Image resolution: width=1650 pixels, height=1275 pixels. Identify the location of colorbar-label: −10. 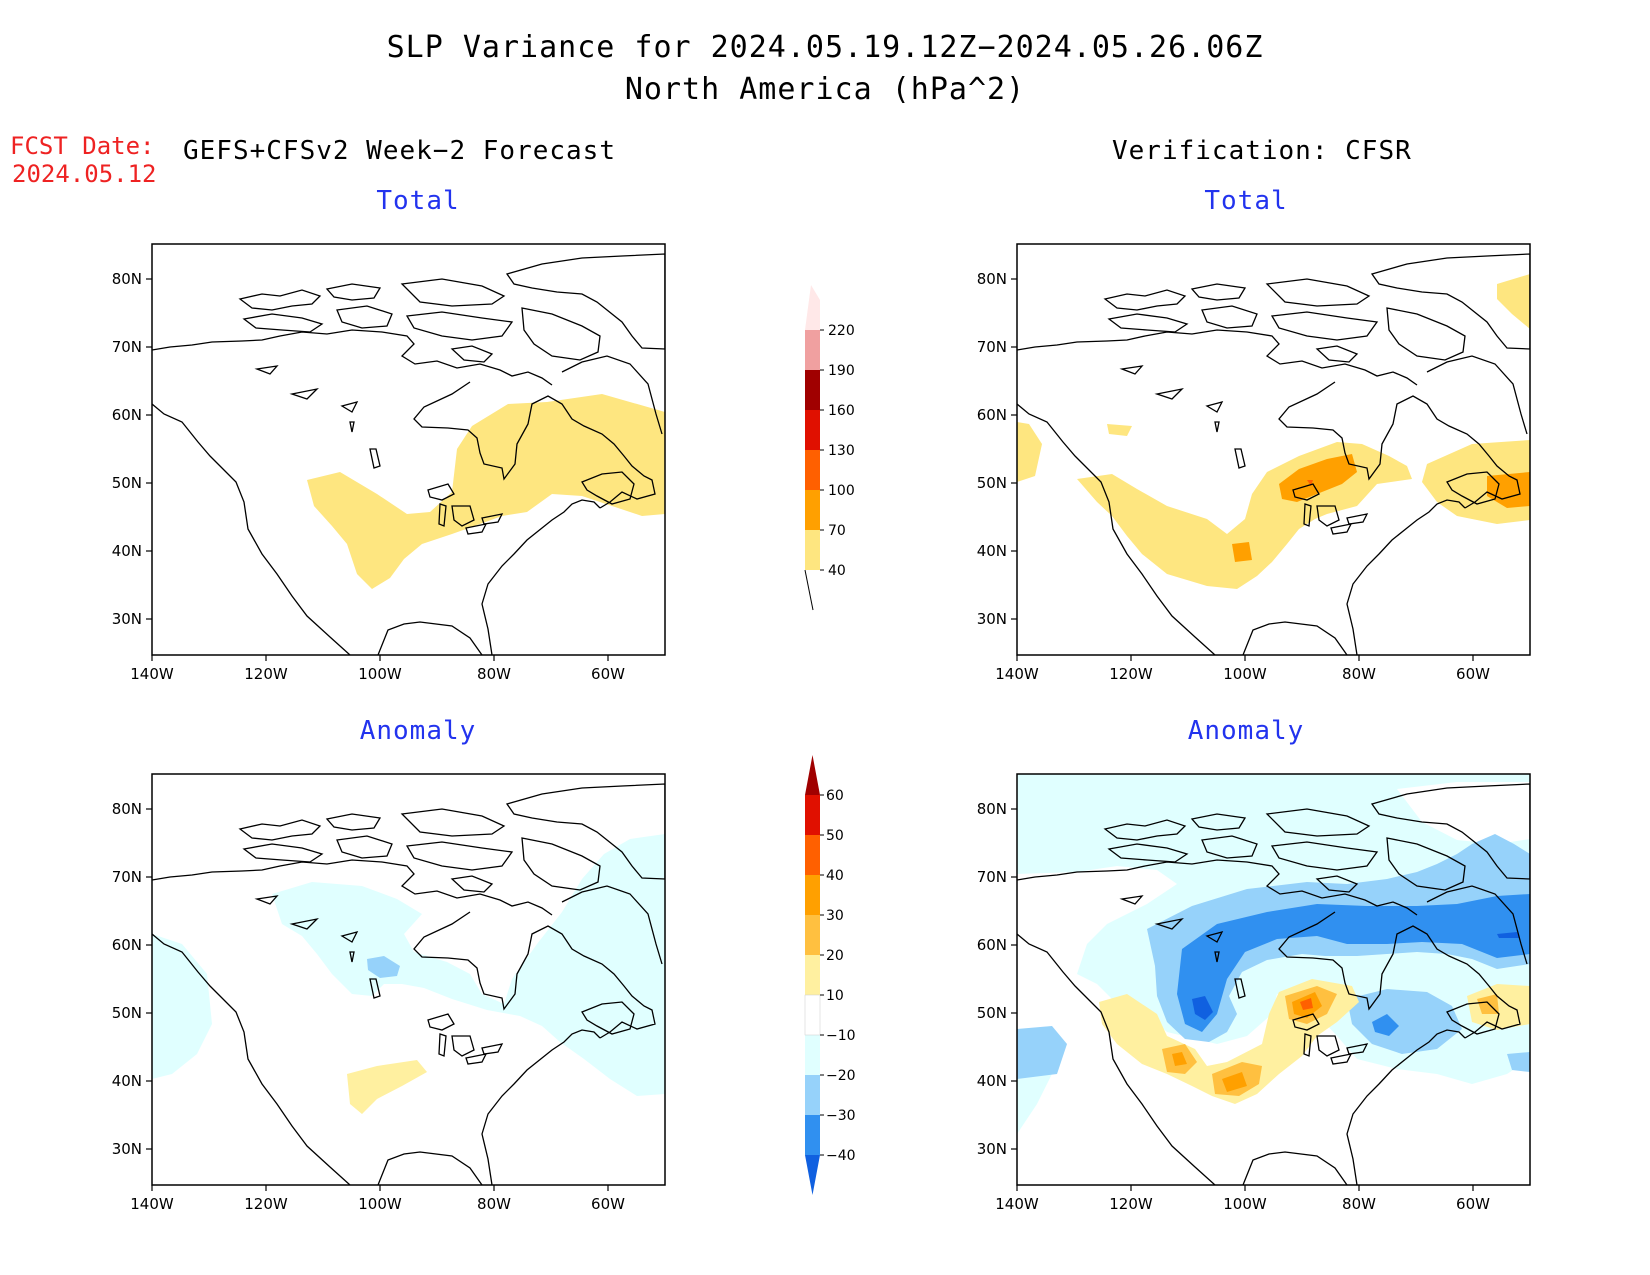
(841, 1036).